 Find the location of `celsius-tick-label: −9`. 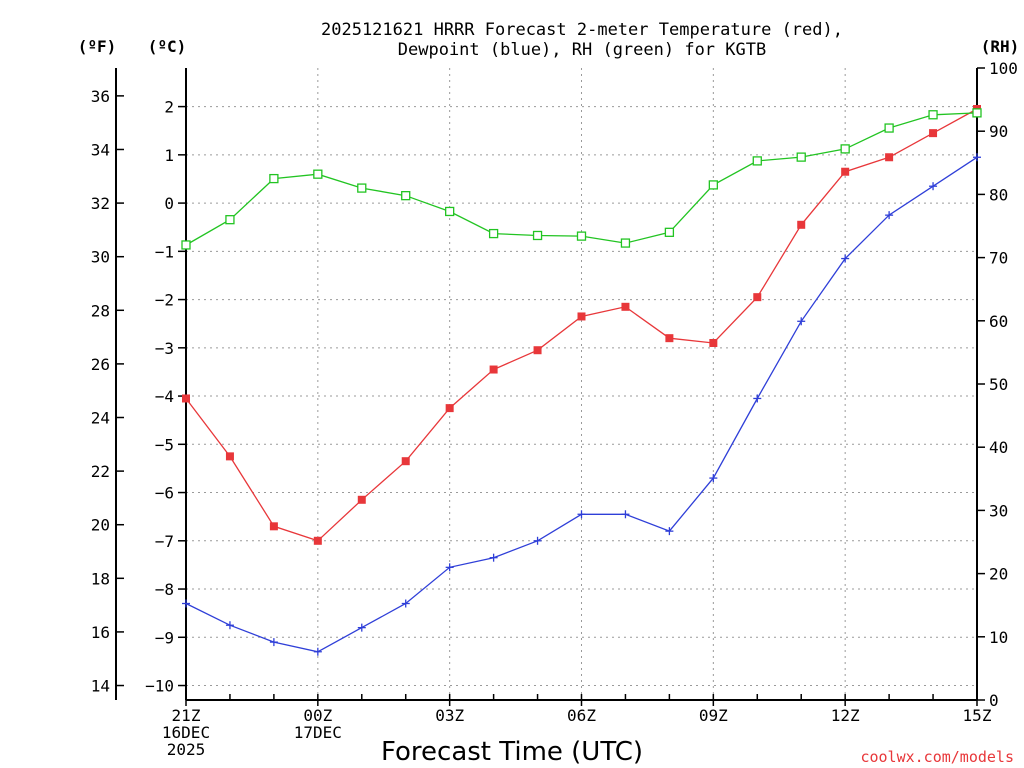

celsius-tick-label: −9 is located at coordinates (164, 637).